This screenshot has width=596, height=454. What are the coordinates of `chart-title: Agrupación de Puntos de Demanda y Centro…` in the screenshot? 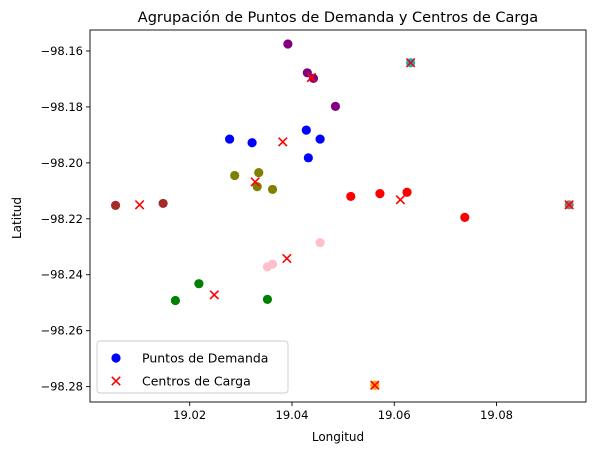 It's located at (338, 18).